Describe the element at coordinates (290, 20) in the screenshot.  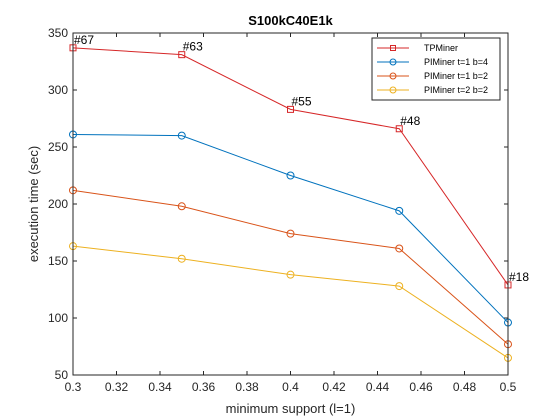
I see `chart-title: S100kC40E1k` at that location.